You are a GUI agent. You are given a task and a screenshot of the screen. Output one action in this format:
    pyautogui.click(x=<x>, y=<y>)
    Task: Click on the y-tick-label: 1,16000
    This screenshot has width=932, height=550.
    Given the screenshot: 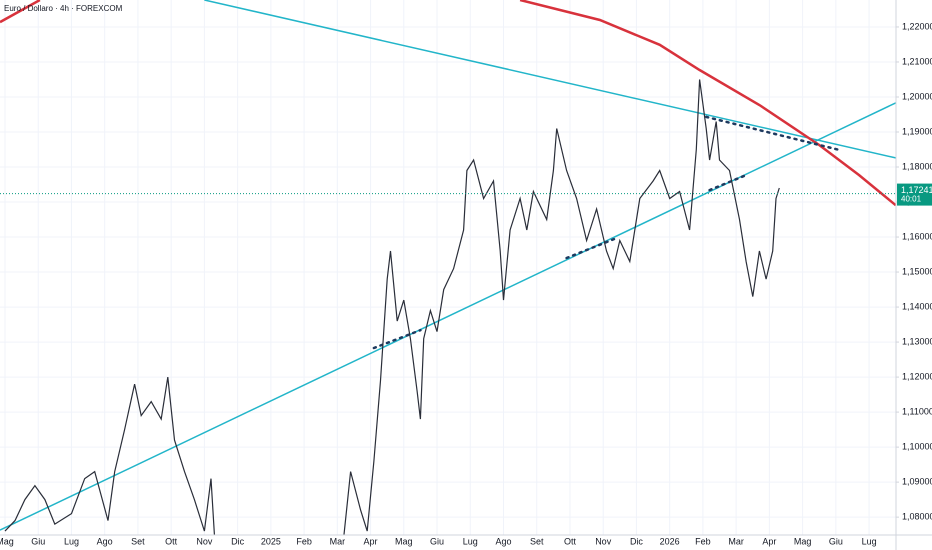 What is the action you would take?
    pyautogui.click(x=917, y=236)
    